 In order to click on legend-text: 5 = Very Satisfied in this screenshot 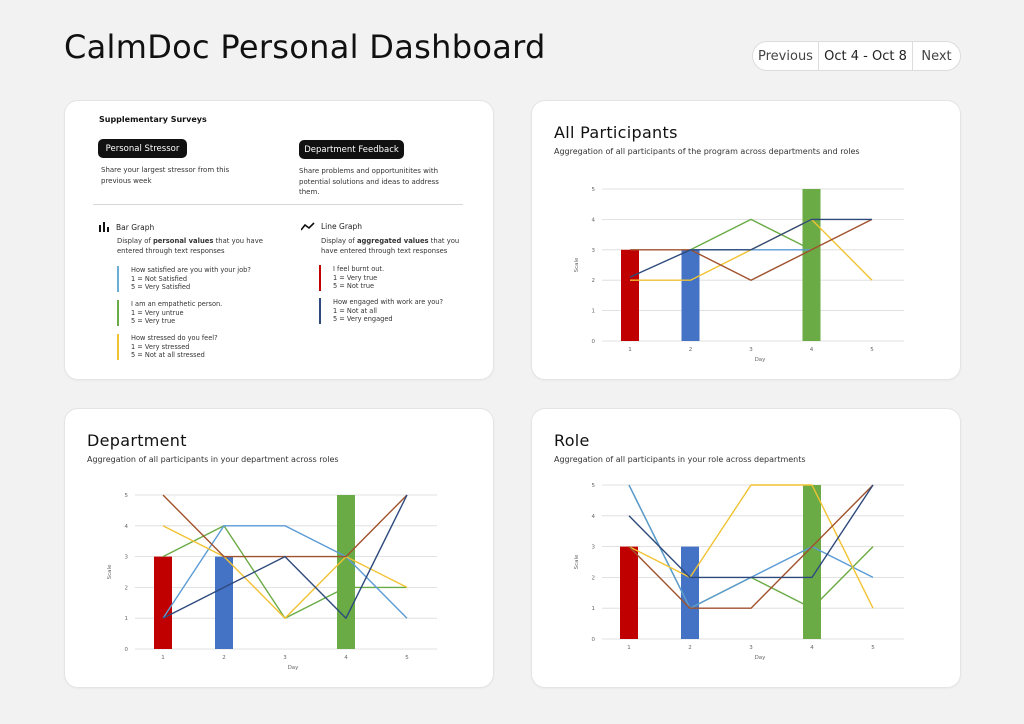, I will do `click(161, 287)`.